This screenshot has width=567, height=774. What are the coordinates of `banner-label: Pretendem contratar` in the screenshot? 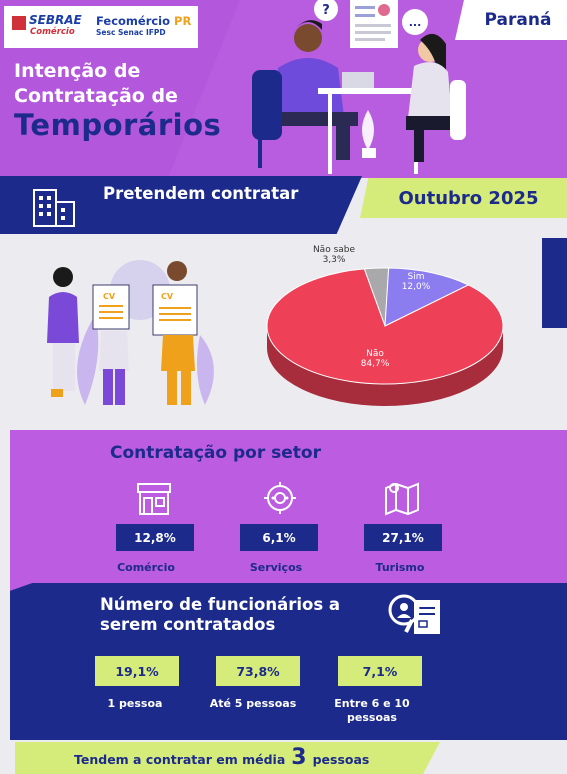 It's located at (201, 193).